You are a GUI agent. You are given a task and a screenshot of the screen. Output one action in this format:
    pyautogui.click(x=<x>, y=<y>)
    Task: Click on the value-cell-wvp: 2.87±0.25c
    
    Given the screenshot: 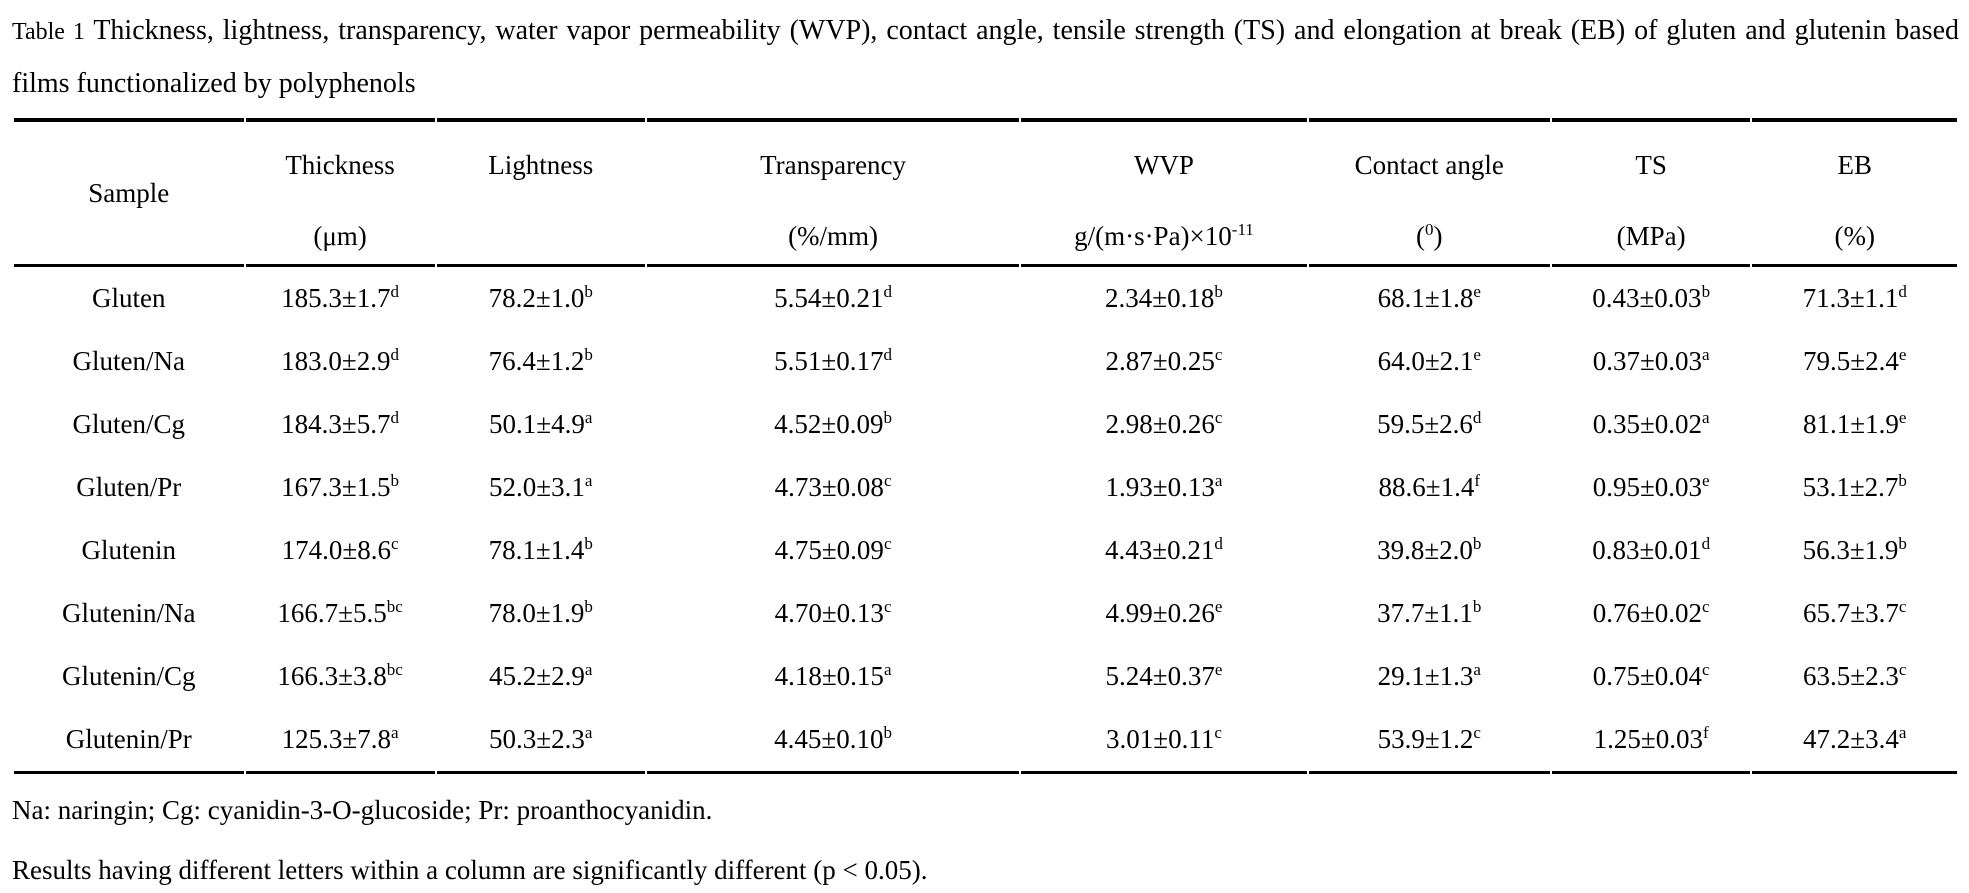 What is the action you would take?
    pyautogui.click(x=1164, y=361)
    